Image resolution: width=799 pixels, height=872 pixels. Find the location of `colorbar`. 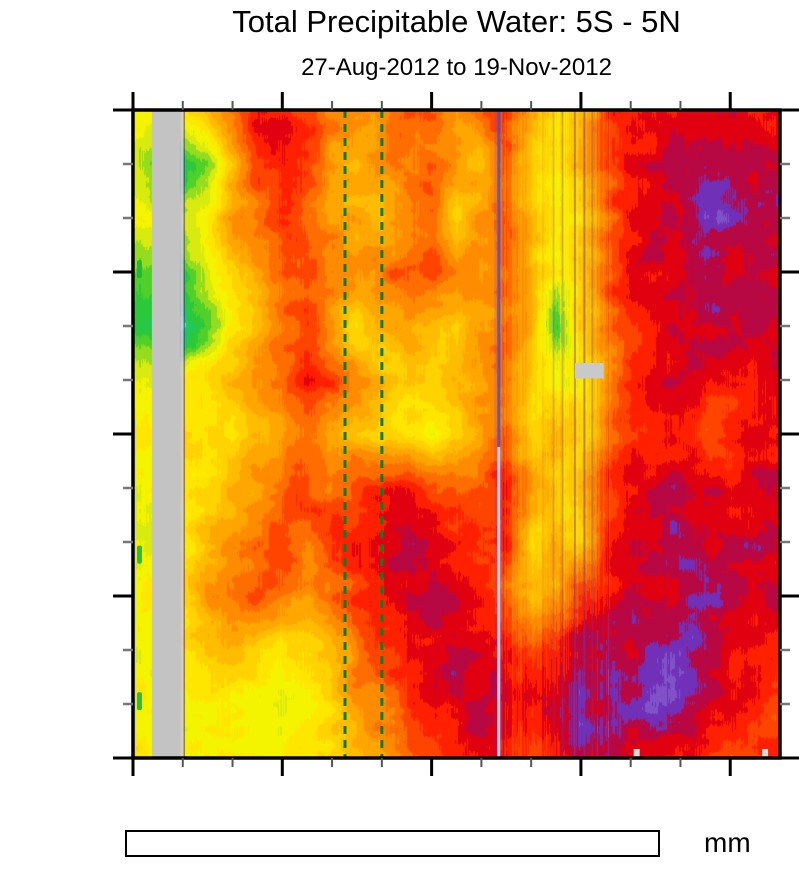

colorbar is located at coordinates (392, 843).